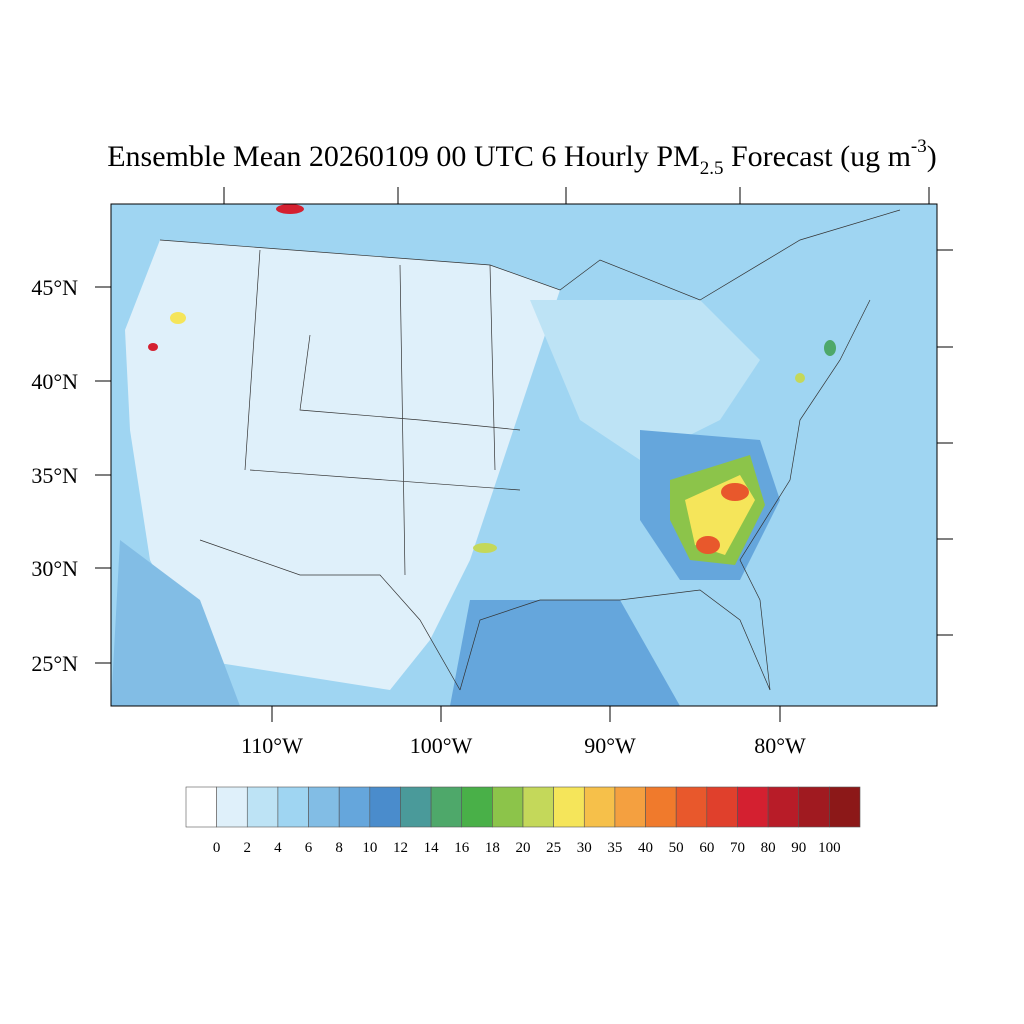 Image resolution: width=1024 pixels, height=1024 pixels. Describe the element at coordinates (54, 475) in the screenshot. I see `lat-label: 35°N` at that location.